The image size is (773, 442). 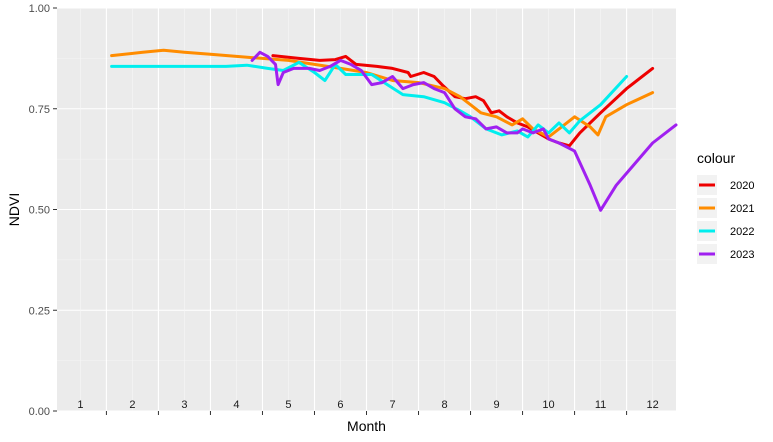 I want to click on month-label: 9, so click(x=496, y=405).